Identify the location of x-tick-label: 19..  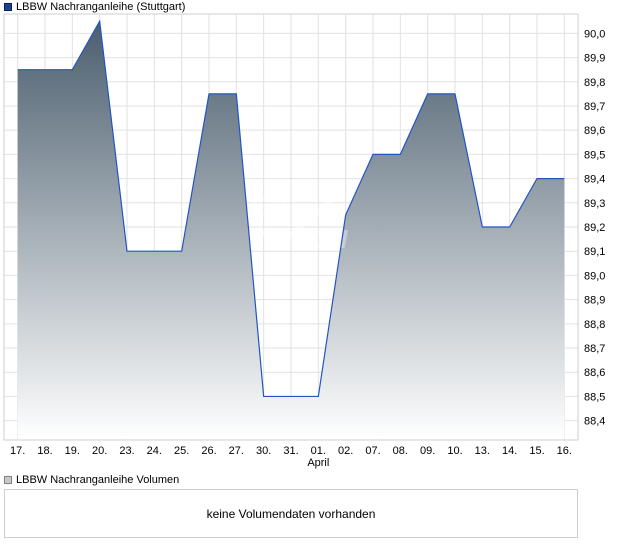
(72, 451).